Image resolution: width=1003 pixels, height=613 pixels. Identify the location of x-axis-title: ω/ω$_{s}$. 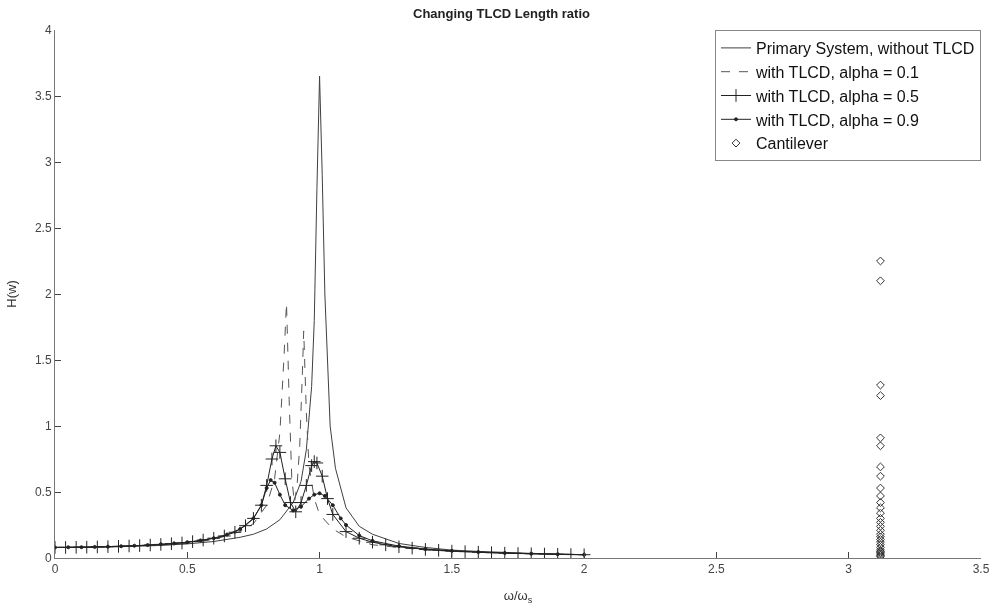
(518, 596).